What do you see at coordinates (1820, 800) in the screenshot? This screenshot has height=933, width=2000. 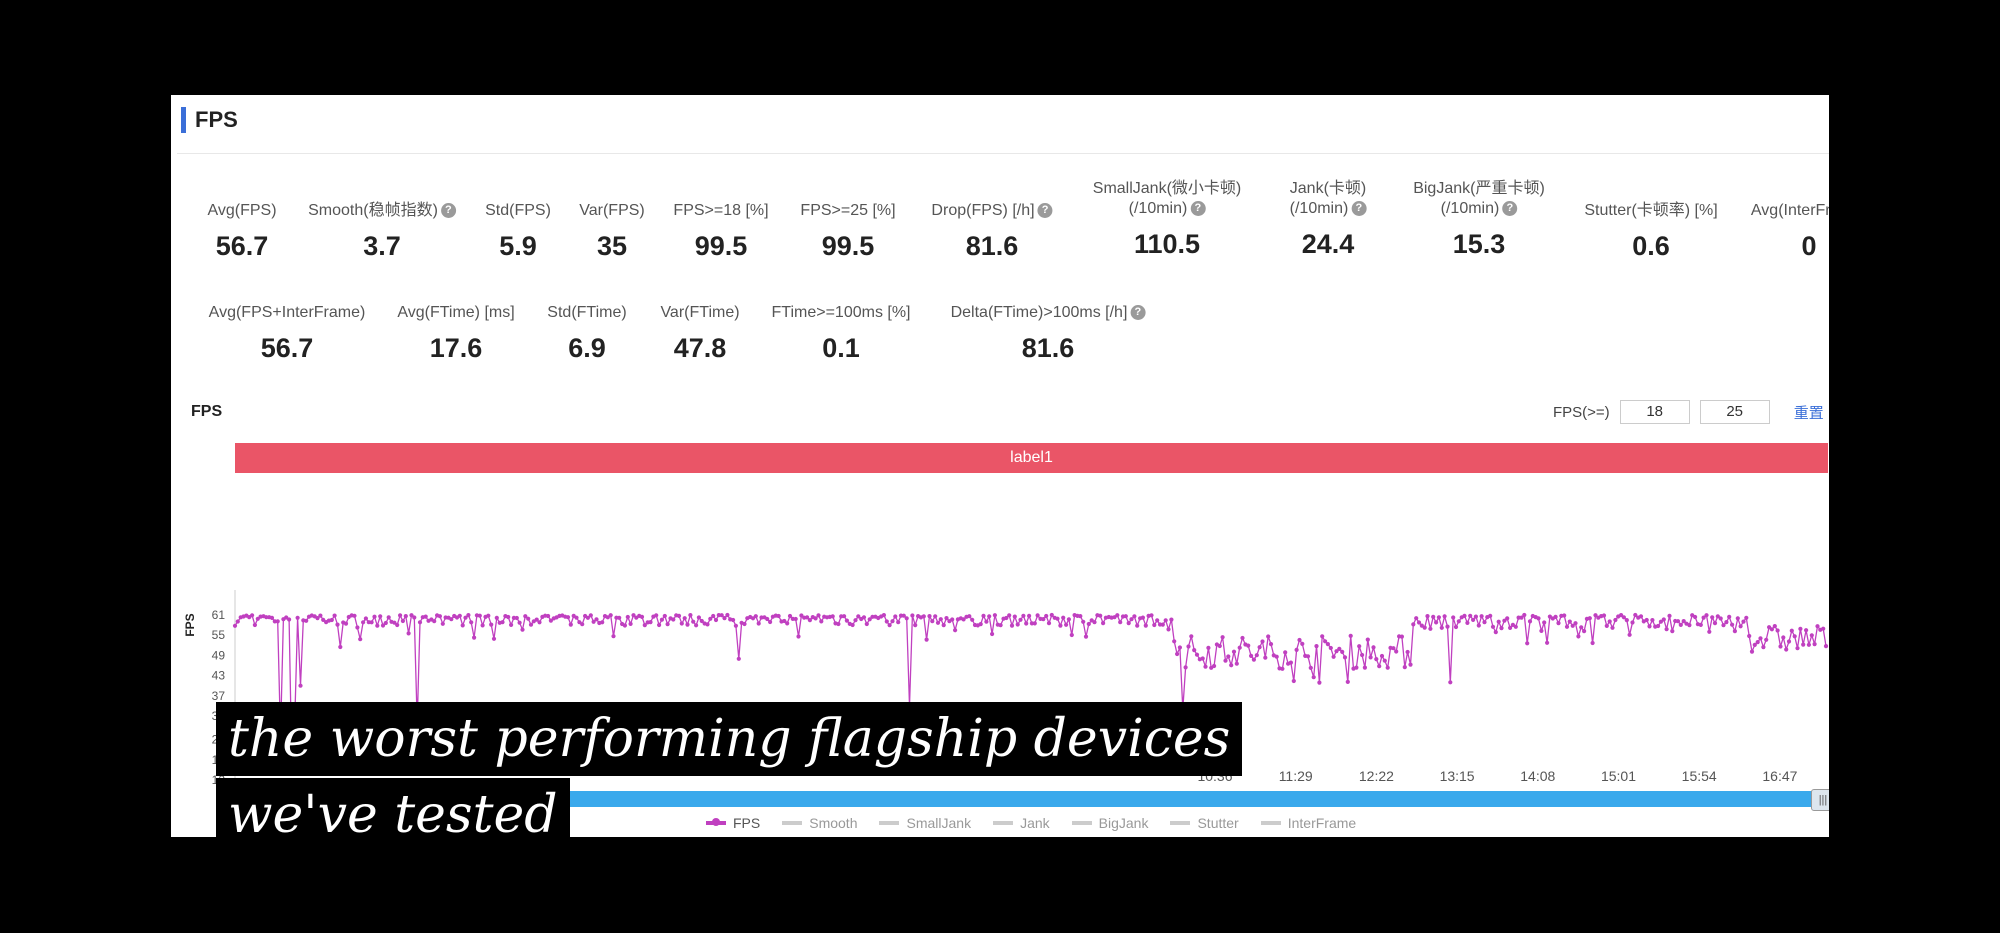 I see `zoom-slider-handle: |||` at bounding box center [1820, 800].